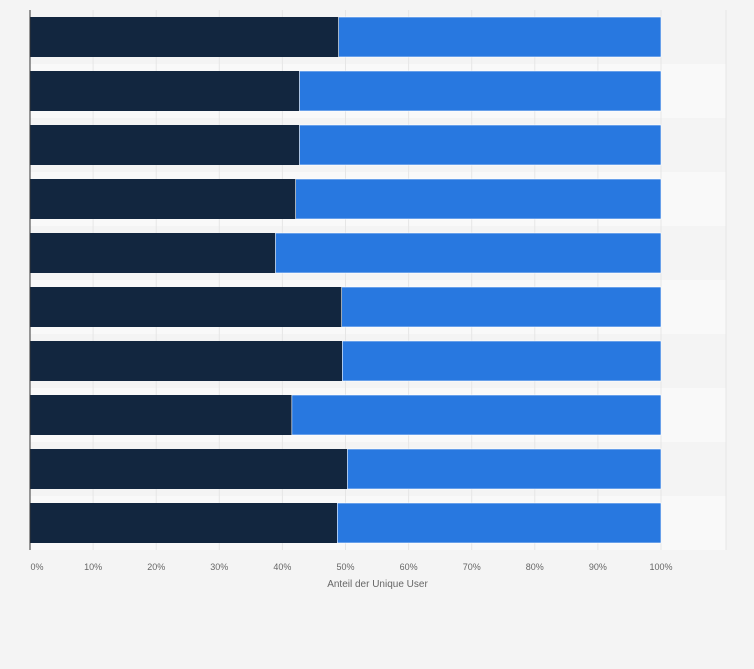 This screenshot has height=669, width=754. What do you see at coordinates (472, 567) in the screenshot?
I see `x-tick-label: 70%` at bounding box center [472, 567].